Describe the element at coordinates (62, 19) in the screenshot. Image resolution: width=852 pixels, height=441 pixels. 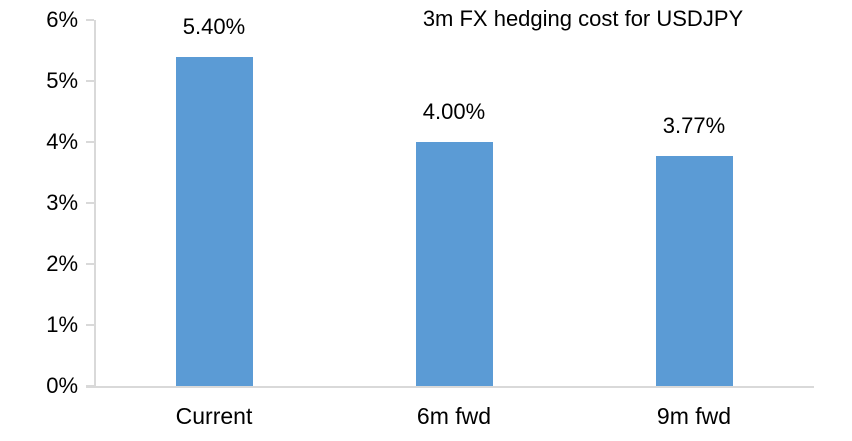
I see `y-tick-label: 6%` at that location.